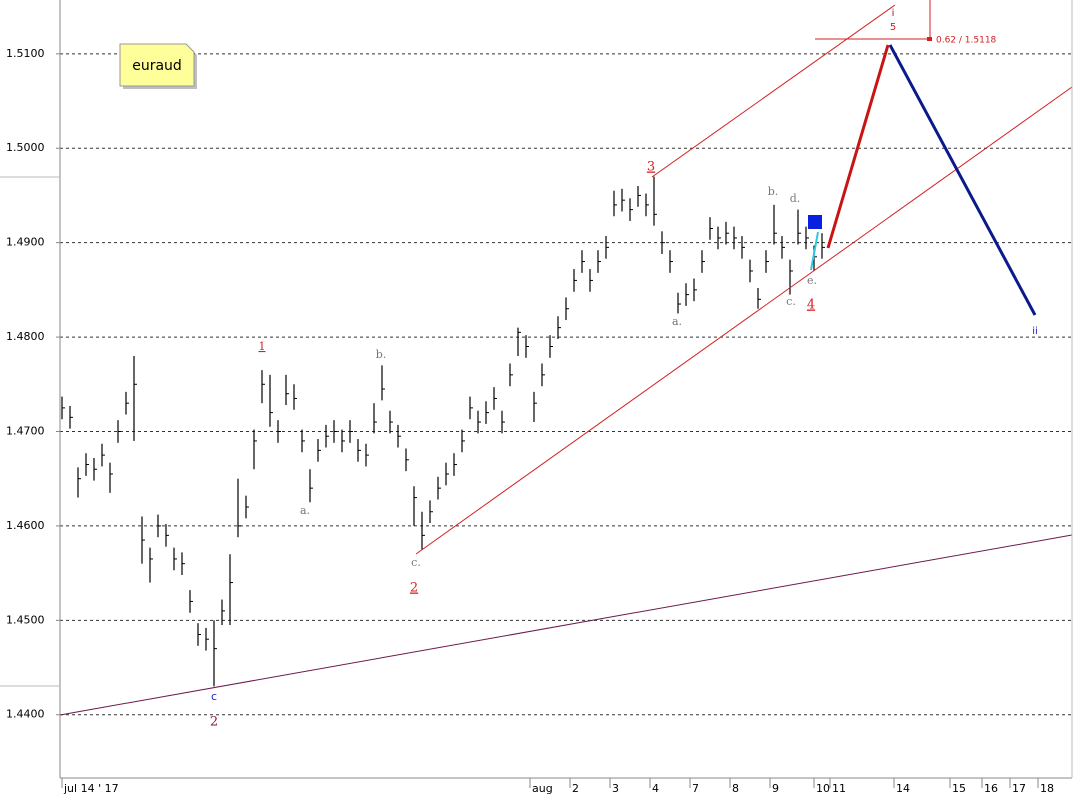  What do you see at coordinates (25, 430) in the screenshot?
I see `y-tick-label: 1.4700` at bounding box center [25, 430].